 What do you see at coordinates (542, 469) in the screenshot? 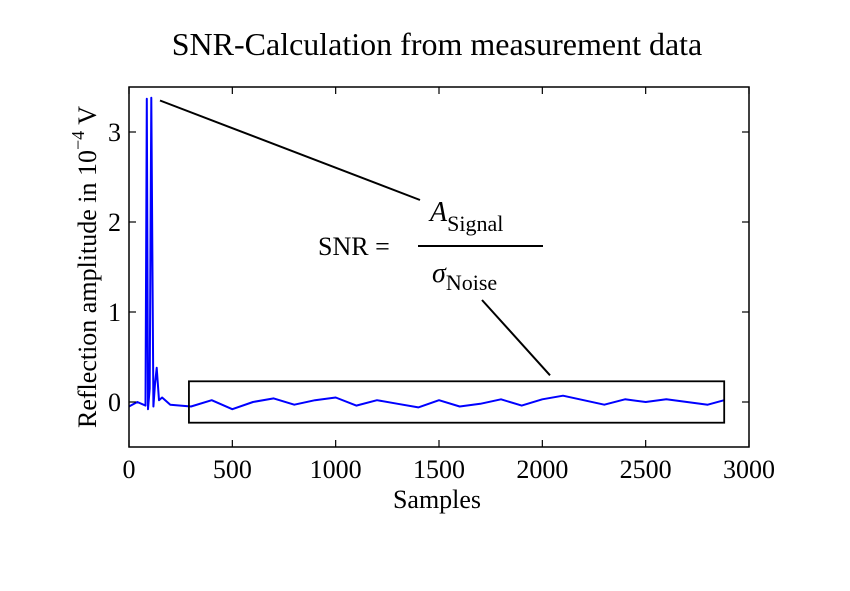
I see `x-tick-label: 2000` at bounding box center [542, 469].